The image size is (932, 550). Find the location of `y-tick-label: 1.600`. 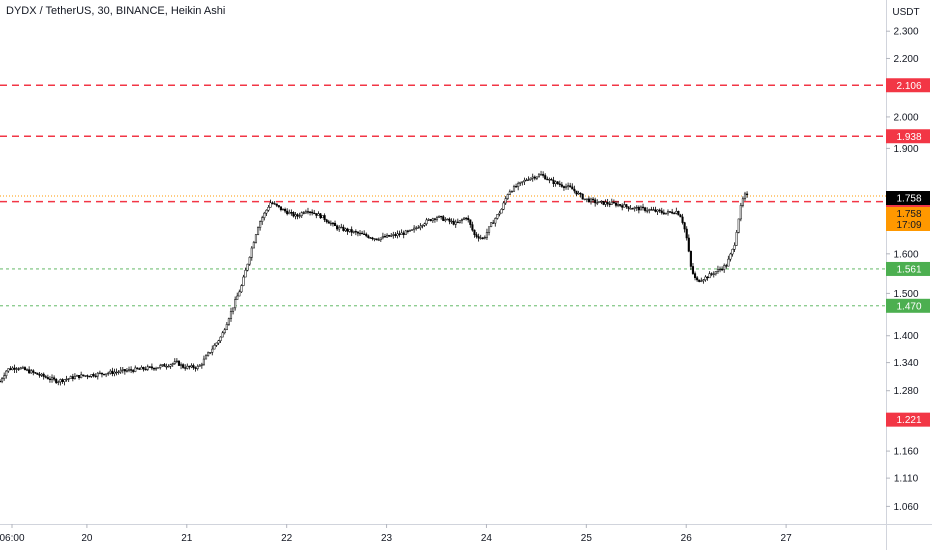

y-tick-label: 1.600 is located at coordinates (905, 254).